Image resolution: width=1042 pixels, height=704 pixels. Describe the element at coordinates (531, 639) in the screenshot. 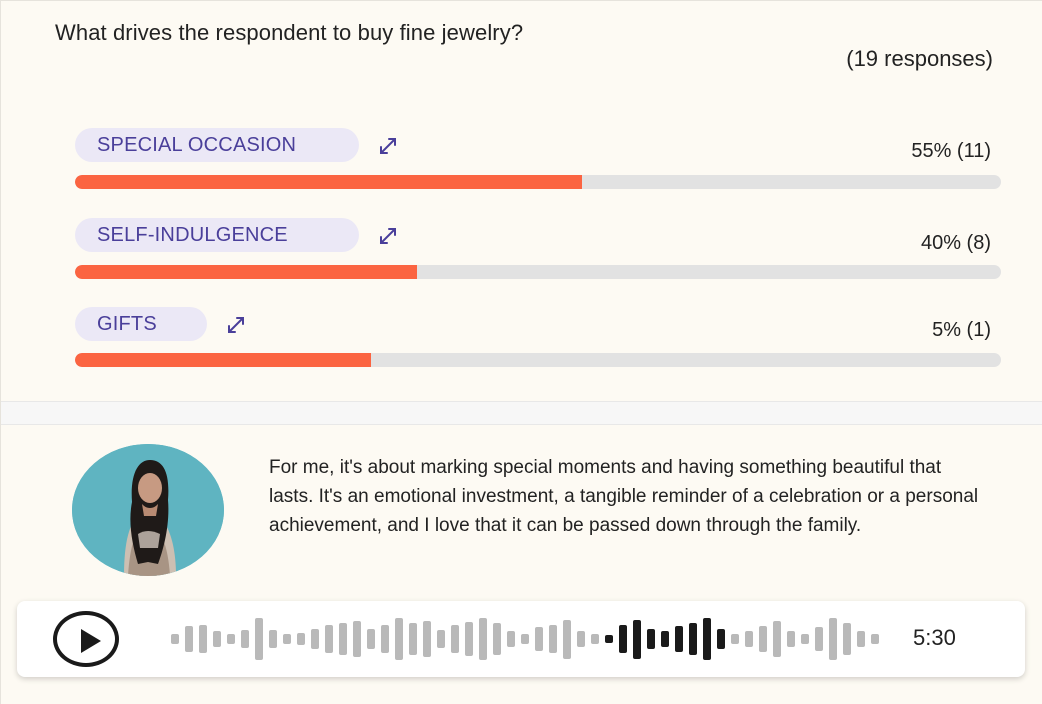

I see `audio-waveform` at that location.